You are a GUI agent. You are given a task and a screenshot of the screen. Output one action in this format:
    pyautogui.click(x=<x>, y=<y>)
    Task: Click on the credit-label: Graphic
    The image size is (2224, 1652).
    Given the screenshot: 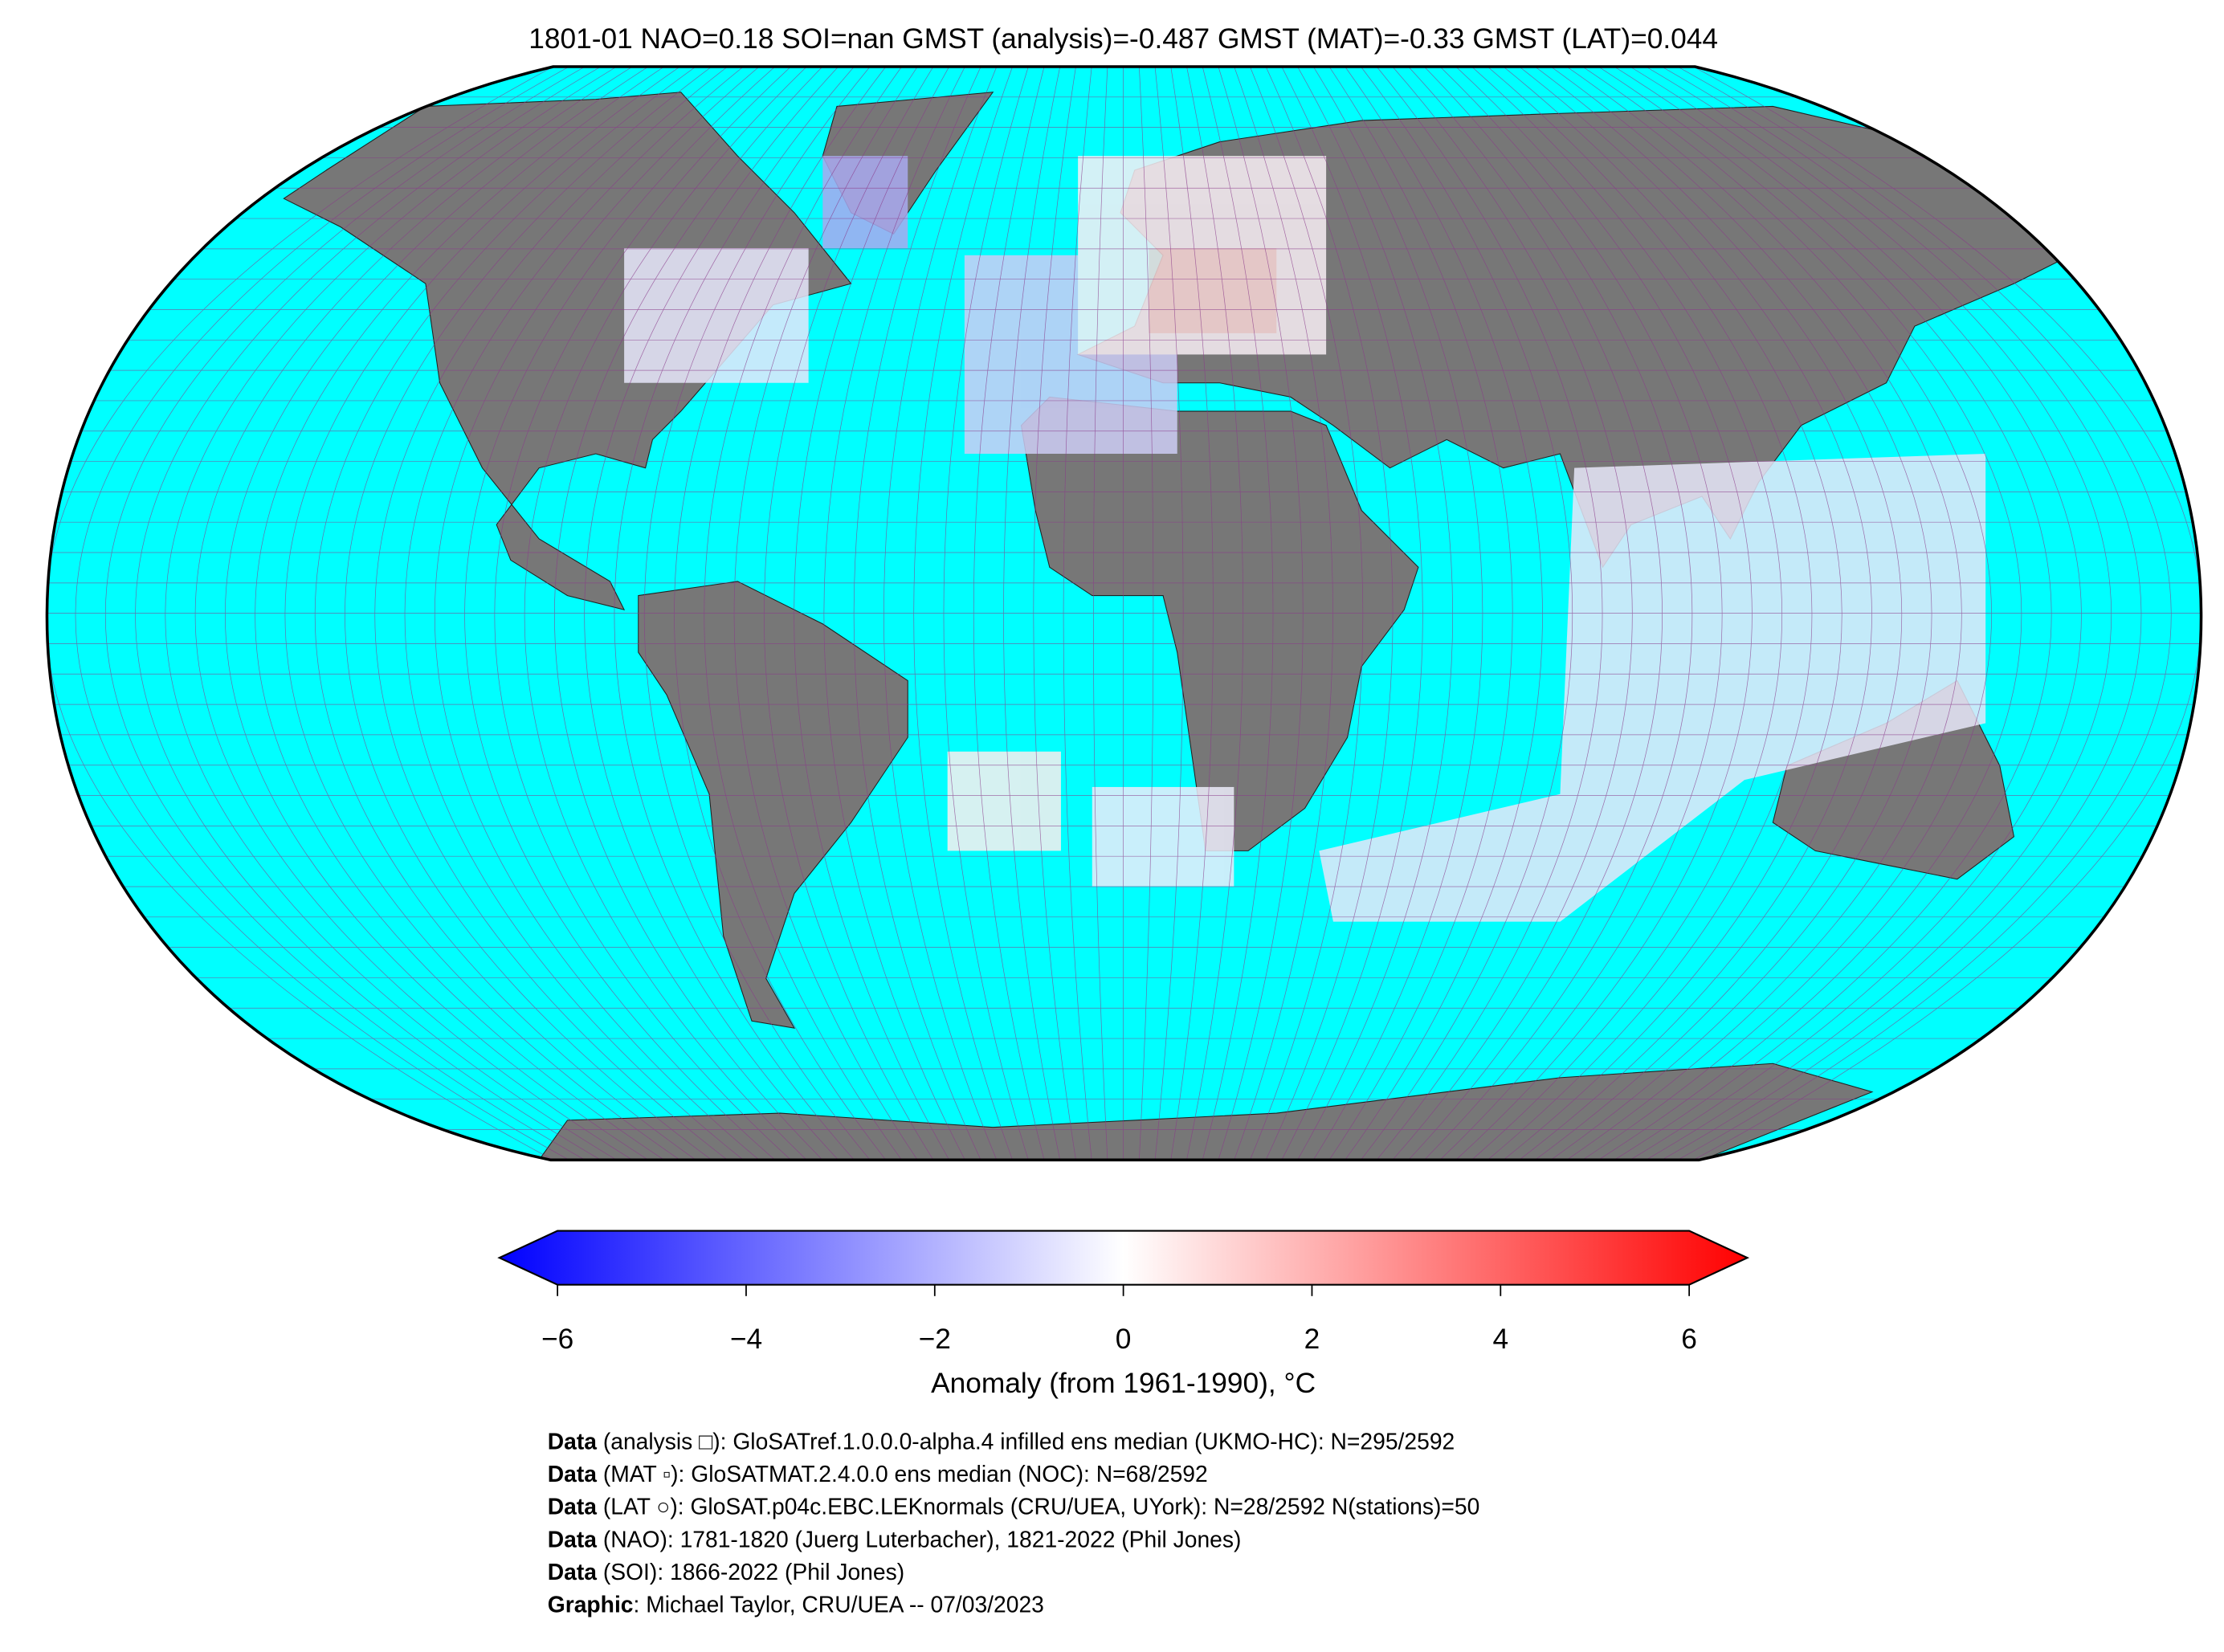 What is the action you would take?
    pyautogui.click(x=591, y=1604)
    